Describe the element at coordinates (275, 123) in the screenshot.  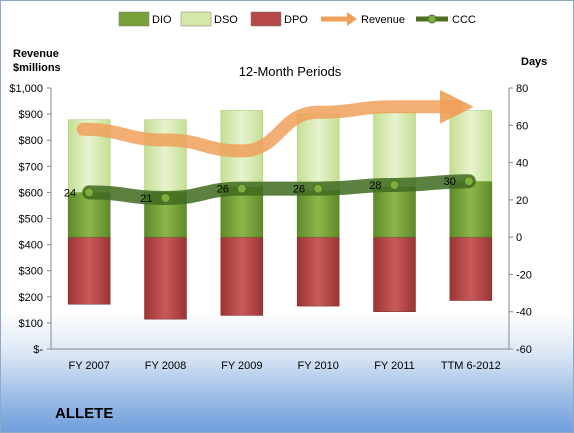
I see `revenue-line` at that location.